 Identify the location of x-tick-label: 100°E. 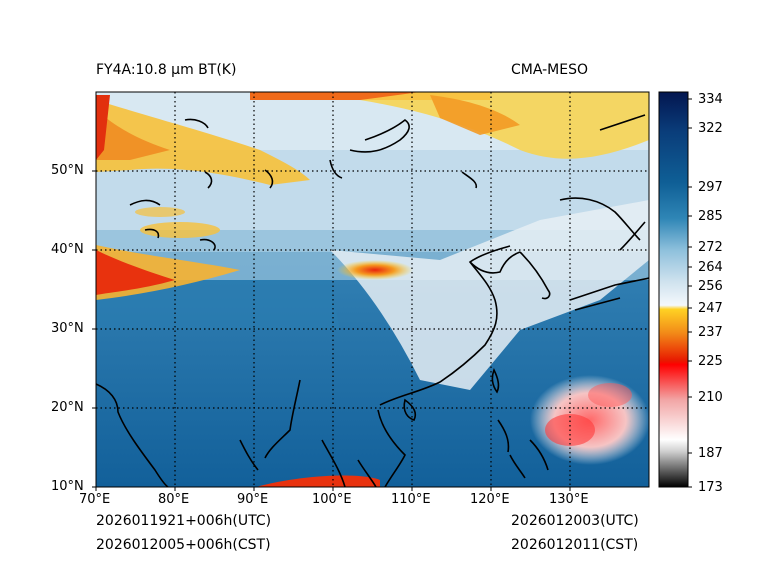
(332, 499).